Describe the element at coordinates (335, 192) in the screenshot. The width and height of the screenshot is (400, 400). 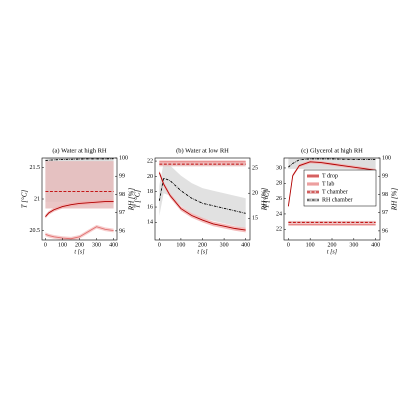
I see `legend-label: T chamber` at that location.